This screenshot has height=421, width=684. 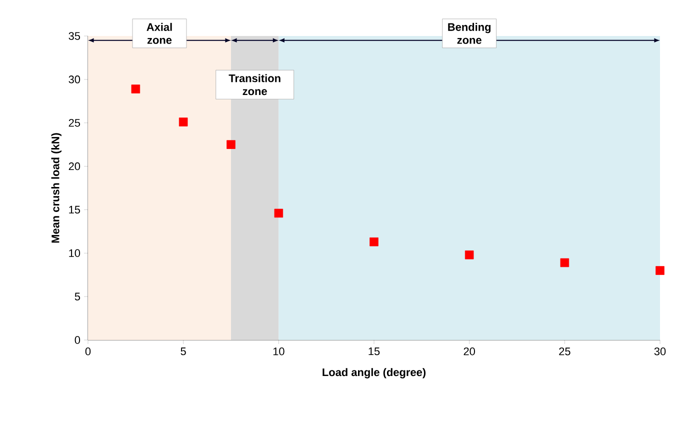 What do you see at coordinates (564, 352) in the screenshot?
I see `x-tick-label: 25` at bounding box center [564, 352].